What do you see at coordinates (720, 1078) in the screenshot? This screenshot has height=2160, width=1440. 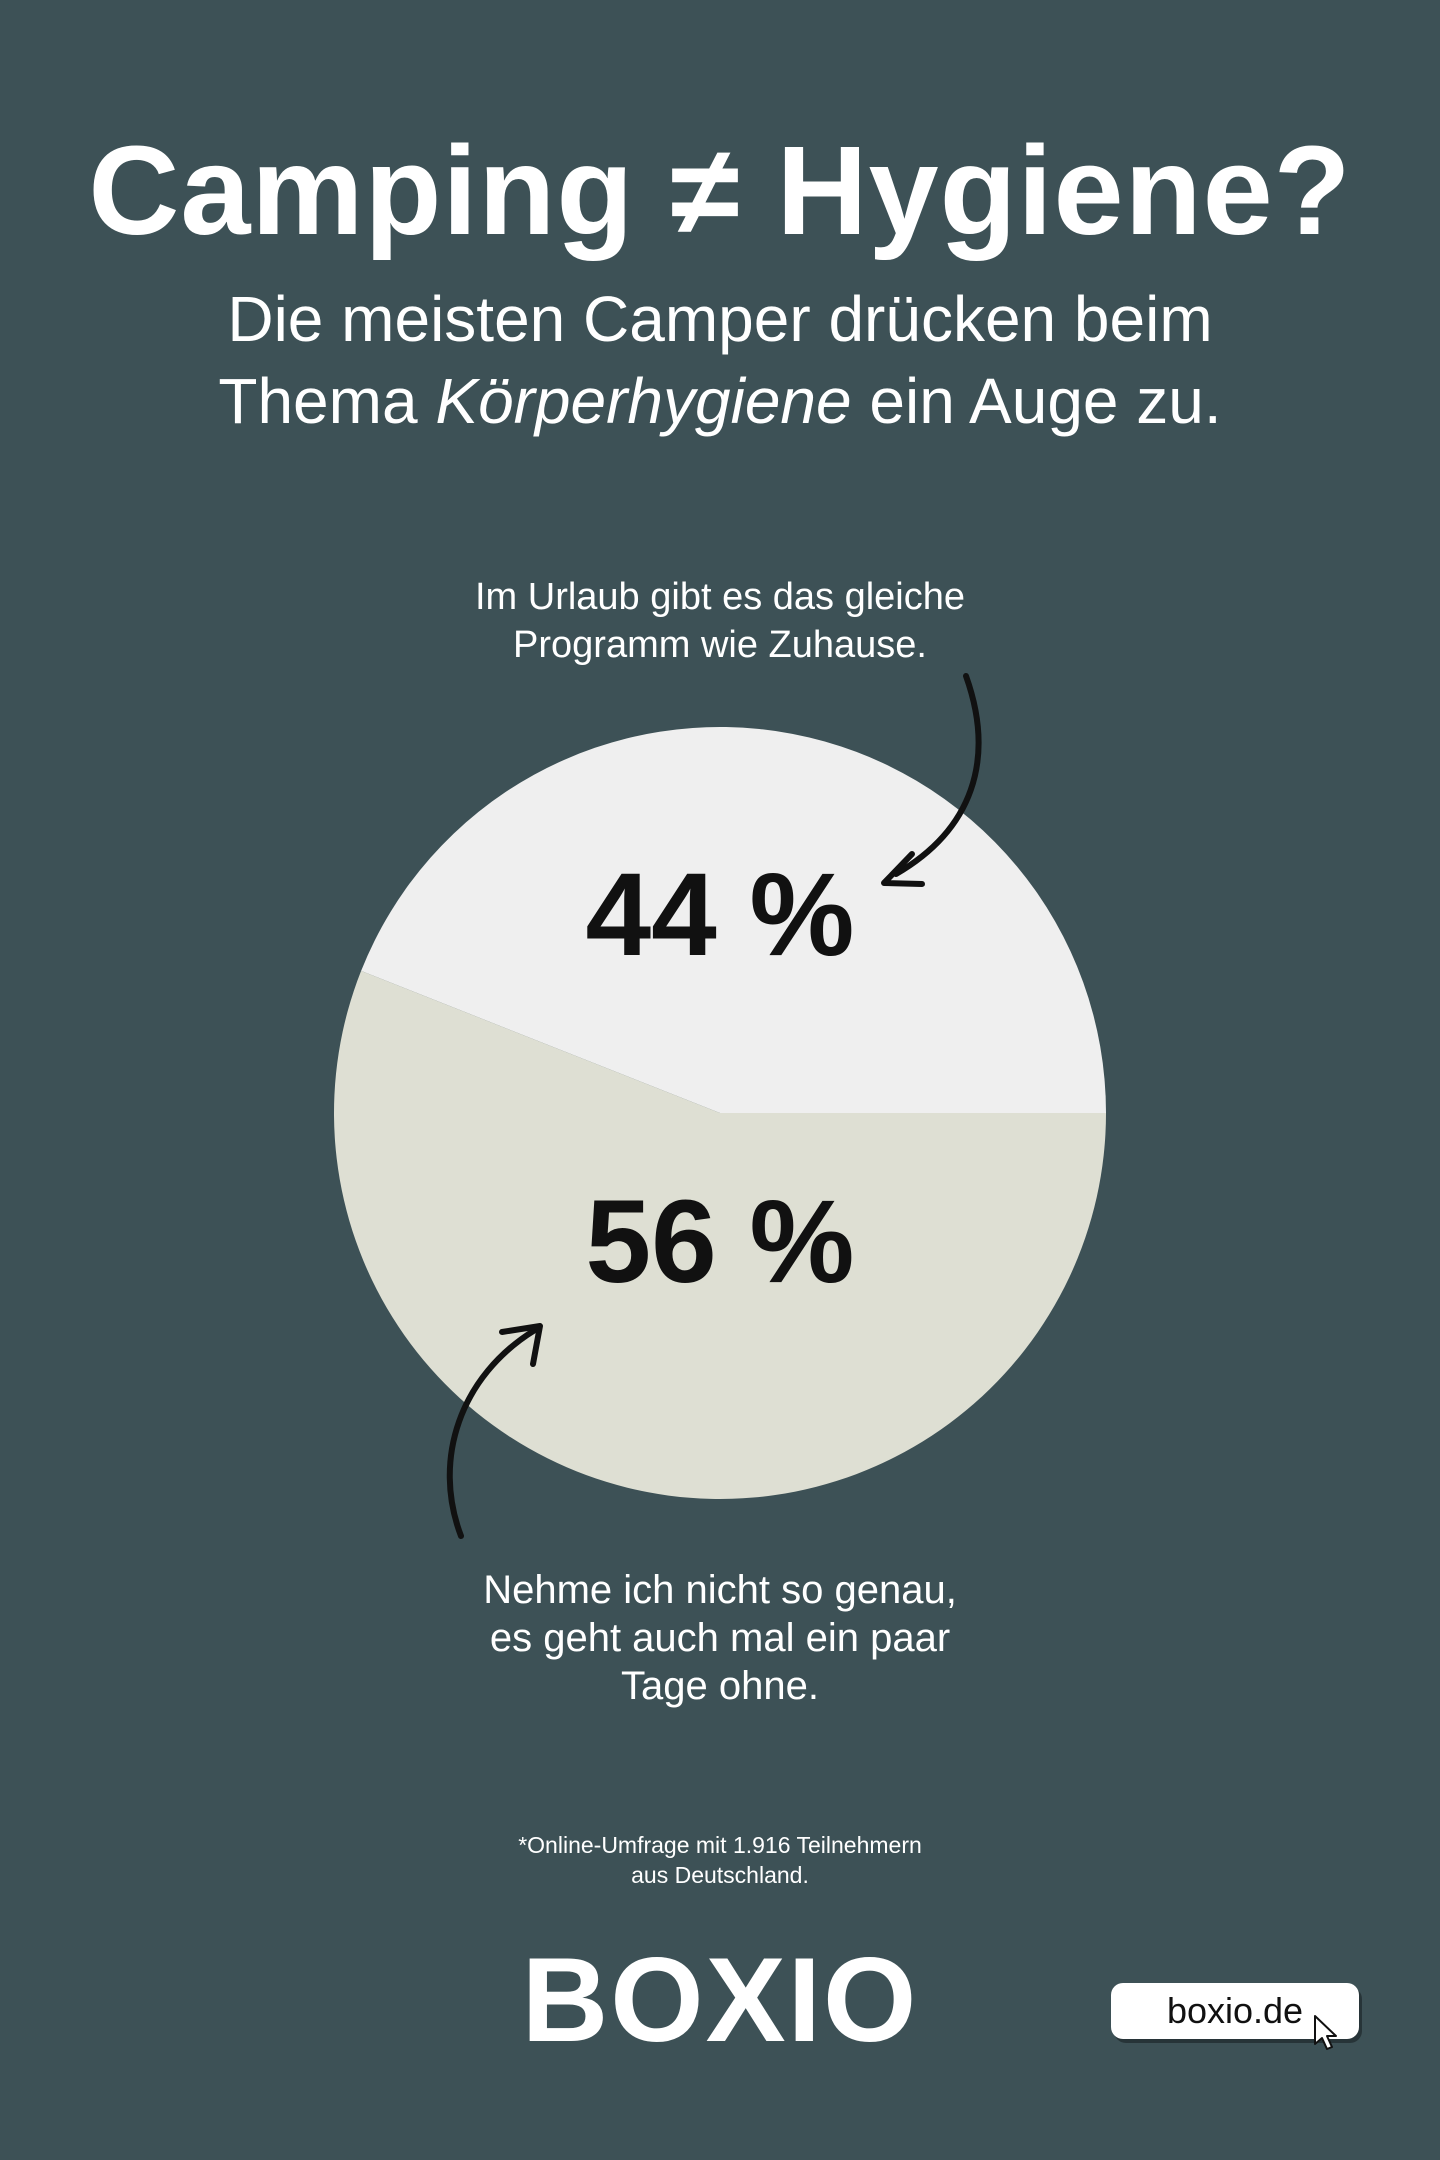 I see `pie-labels: 44 % 56 %` at bounding box center [720, 1078].